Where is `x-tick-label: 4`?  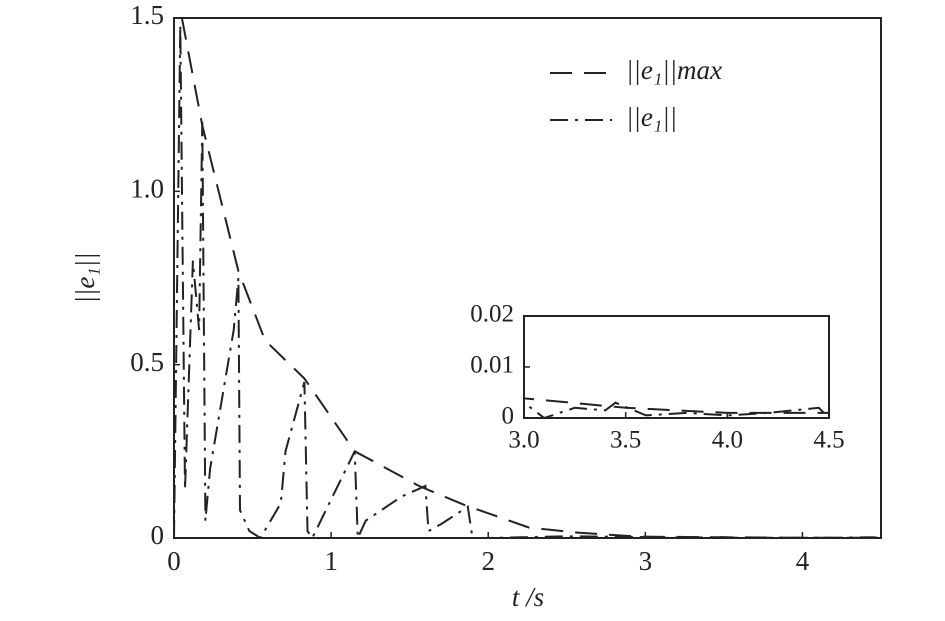 x-tick-label: 4 is located at coordinates (803, 561).